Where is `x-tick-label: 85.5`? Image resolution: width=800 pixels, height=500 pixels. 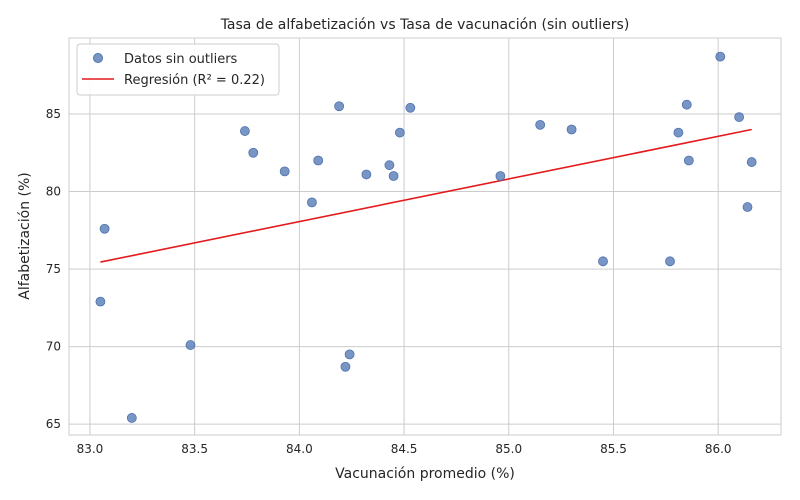 x-tick-label: 85.5 is located at coordinates (613, 449).